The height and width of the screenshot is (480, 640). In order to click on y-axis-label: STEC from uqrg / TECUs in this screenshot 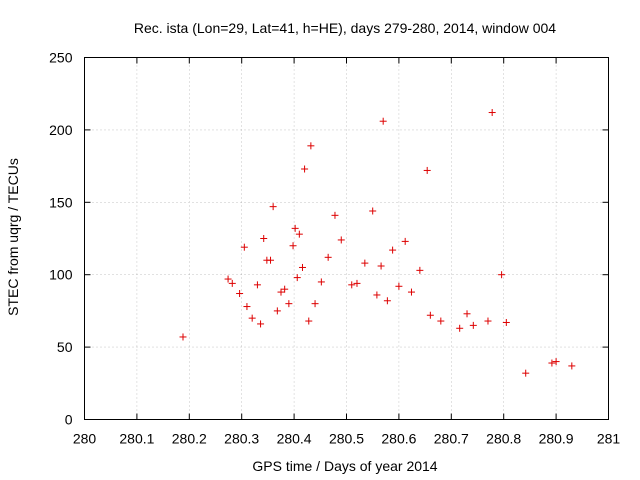, I will do `click(13, 237)`.